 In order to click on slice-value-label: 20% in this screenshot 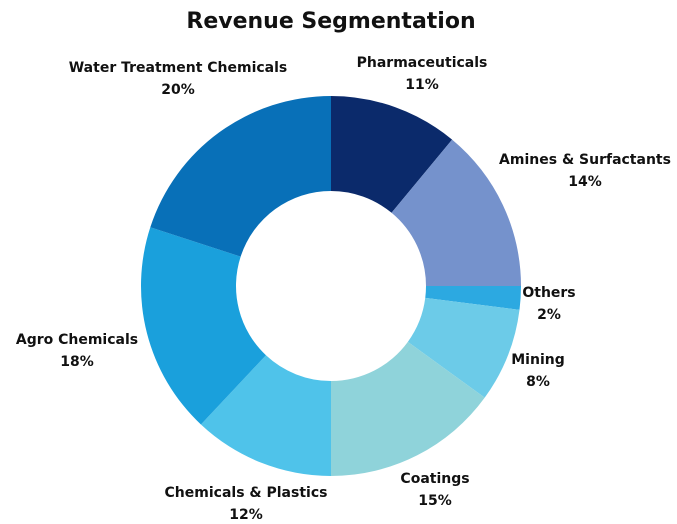, I will do `click(178, 90)`.